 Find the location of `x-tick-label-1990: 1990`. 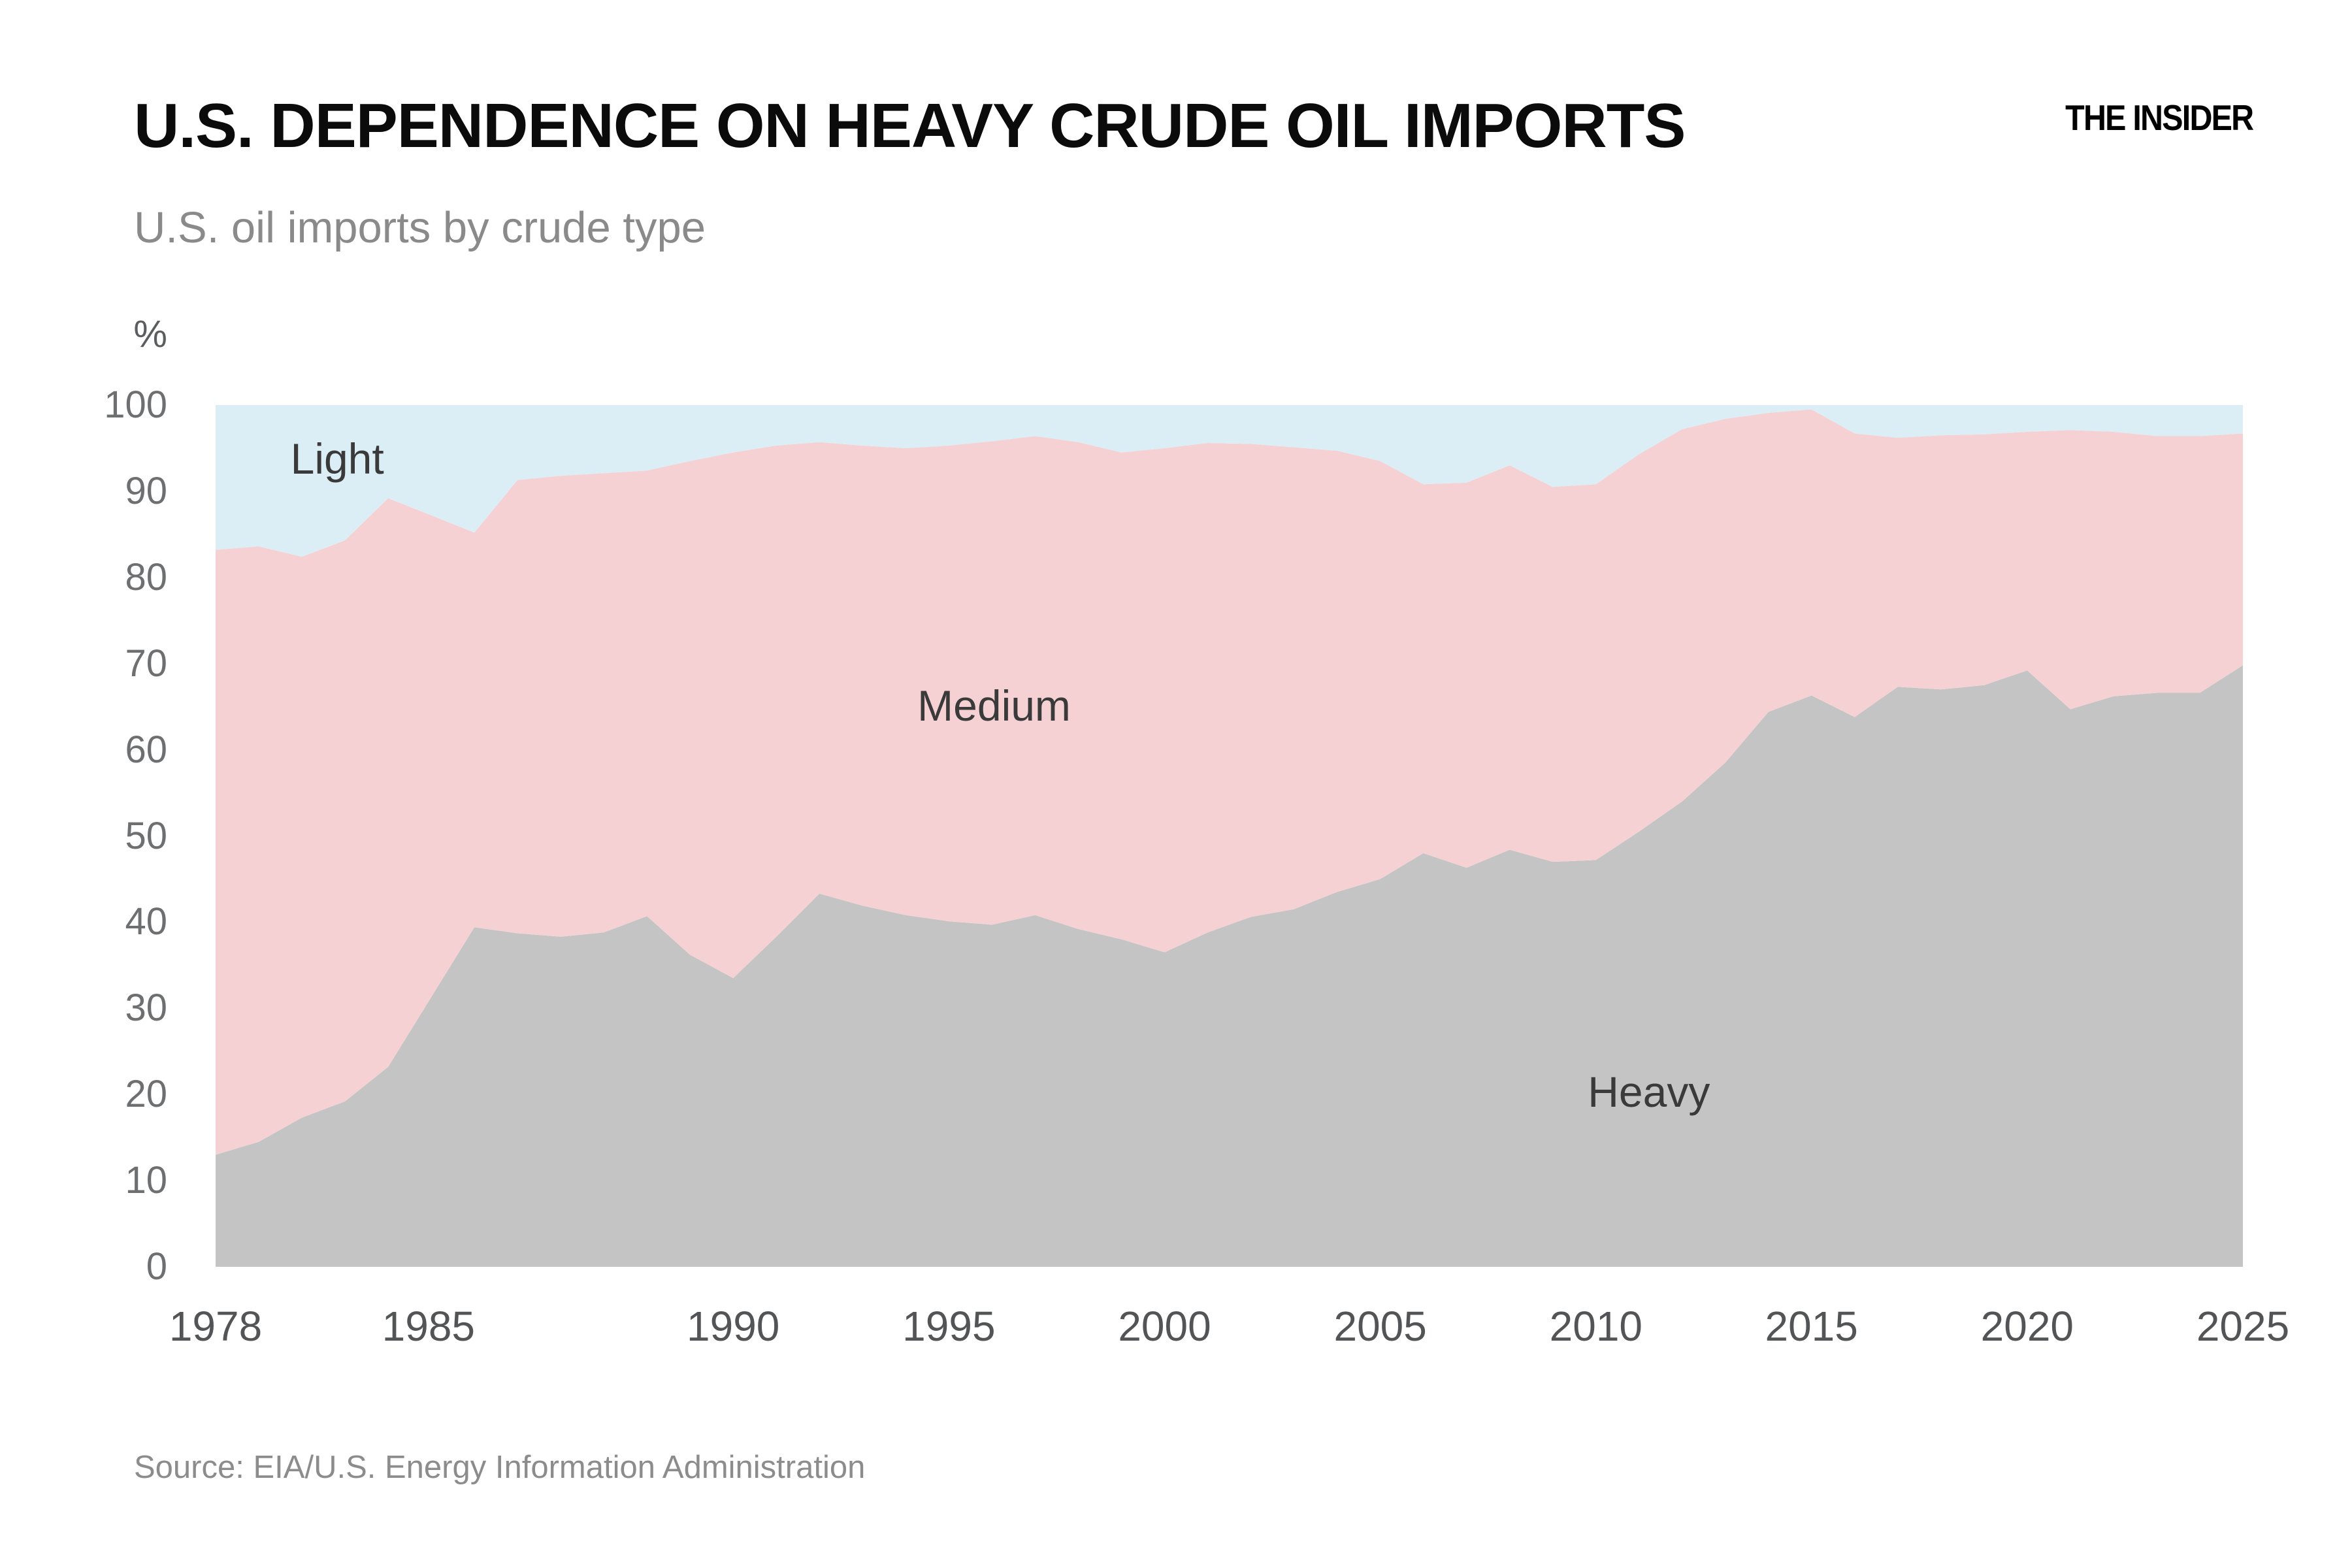

x-tick-label-1990: 1990 is located at coordinates (733, 1326).